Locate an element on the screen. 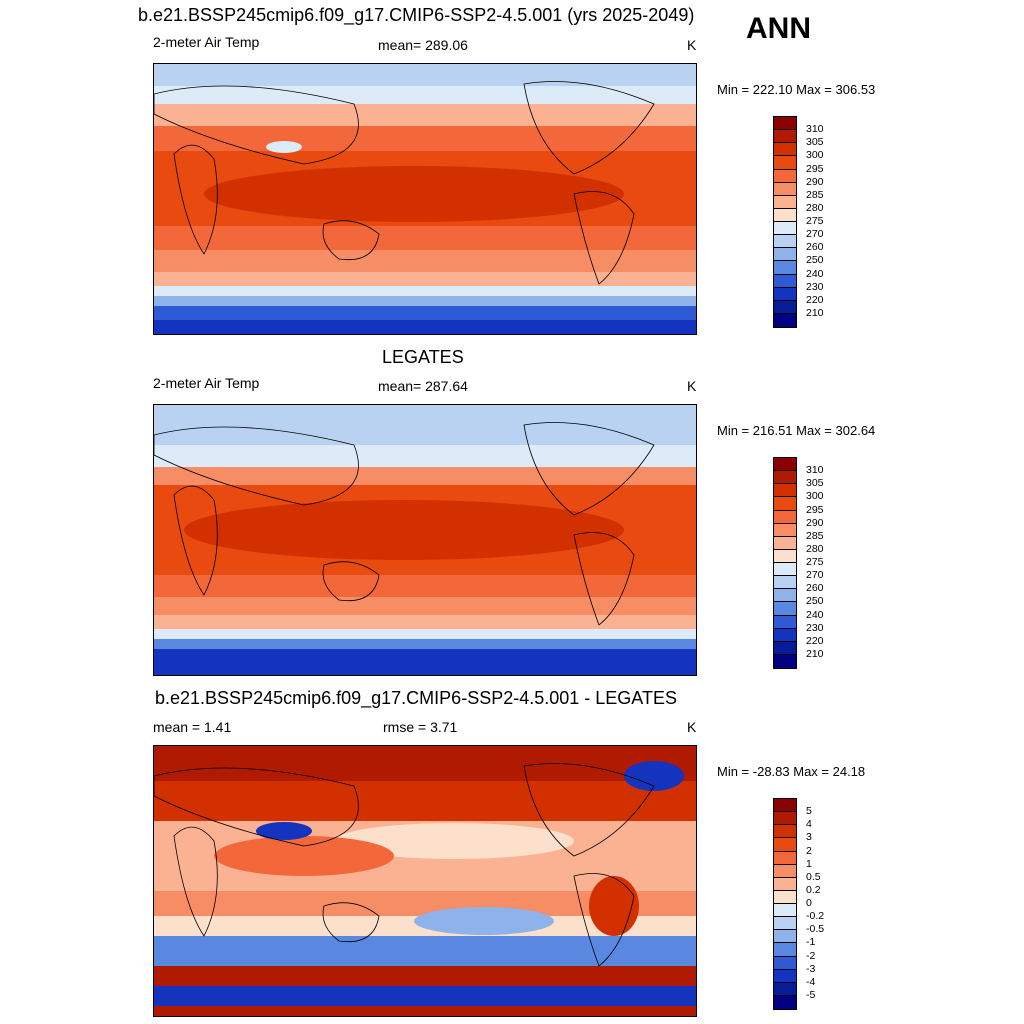 The image size is (1024, 1024). colorbar-tick-label: -2 is located at coordinates (811, 955).